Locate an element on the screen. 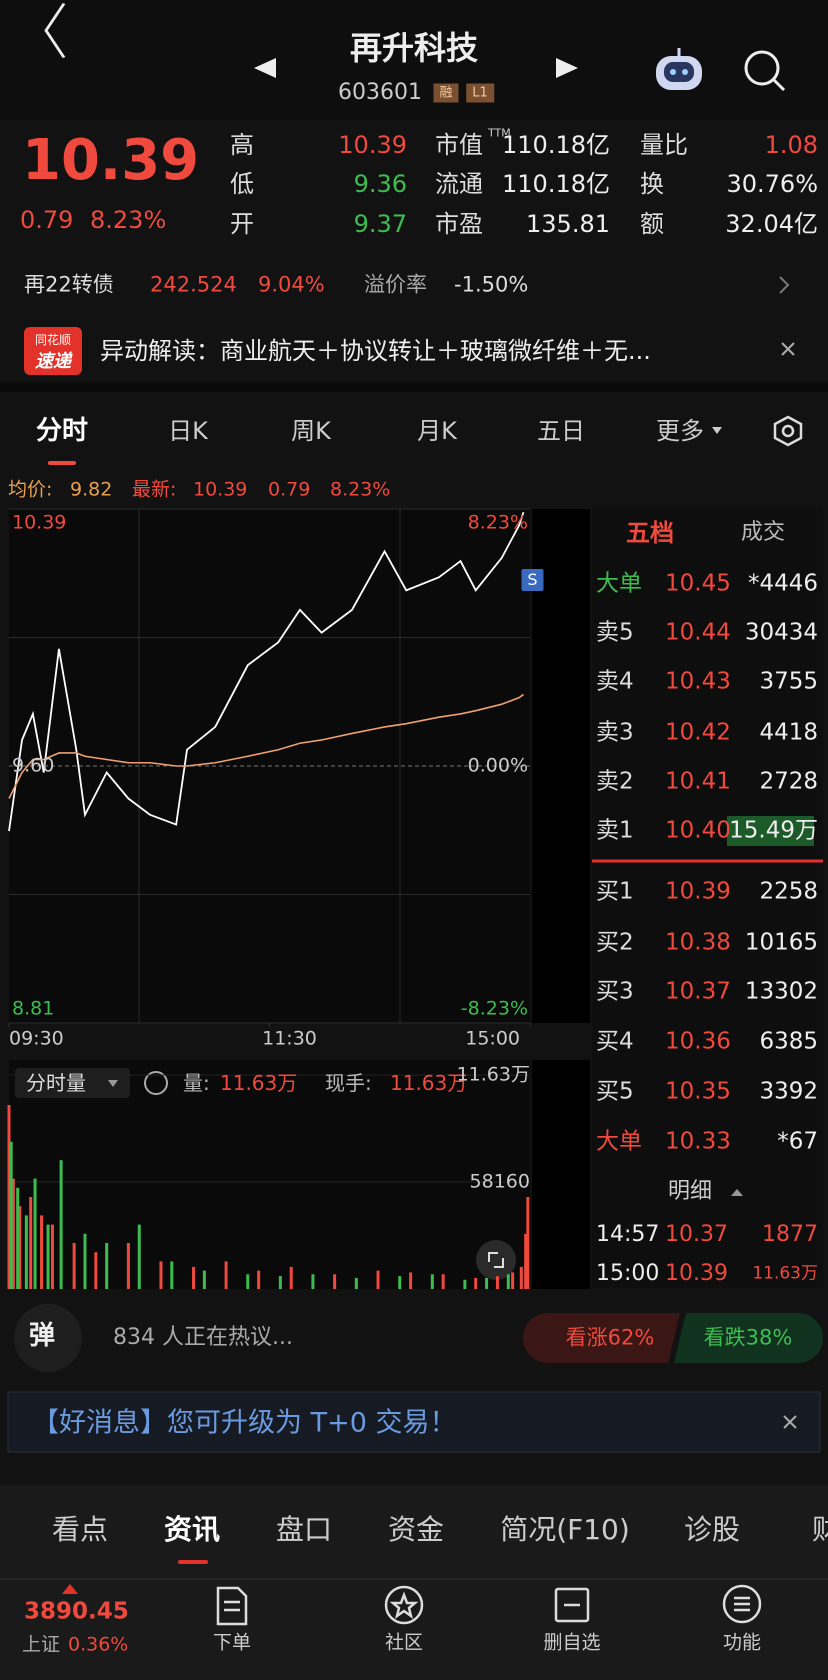 The height and width of the screenshot is (1680, 828). book-label: 买2 is located at coordinates (615, 942).